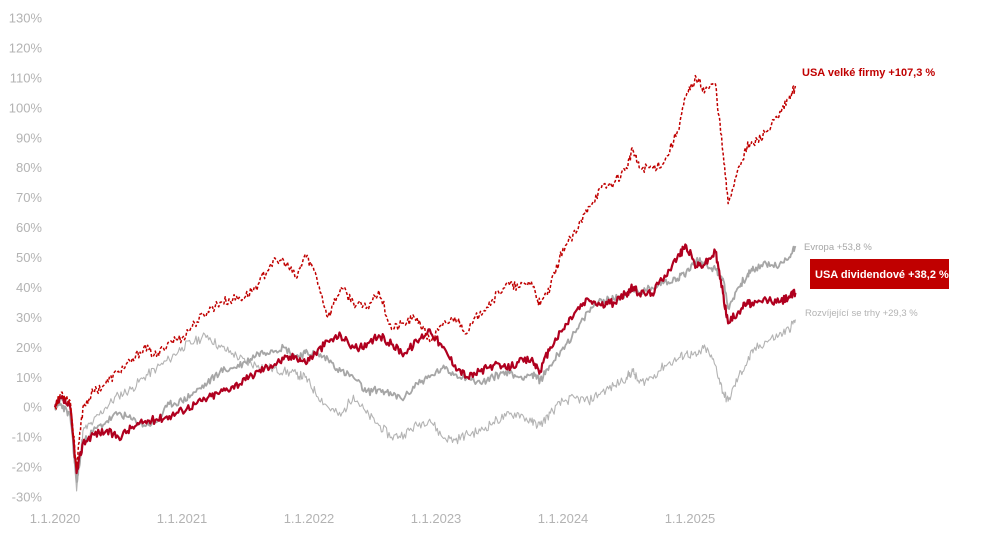  Describe the element at coordinates (29, 377) in the screenshot. I see `y-tick-label: 10%` at that location.